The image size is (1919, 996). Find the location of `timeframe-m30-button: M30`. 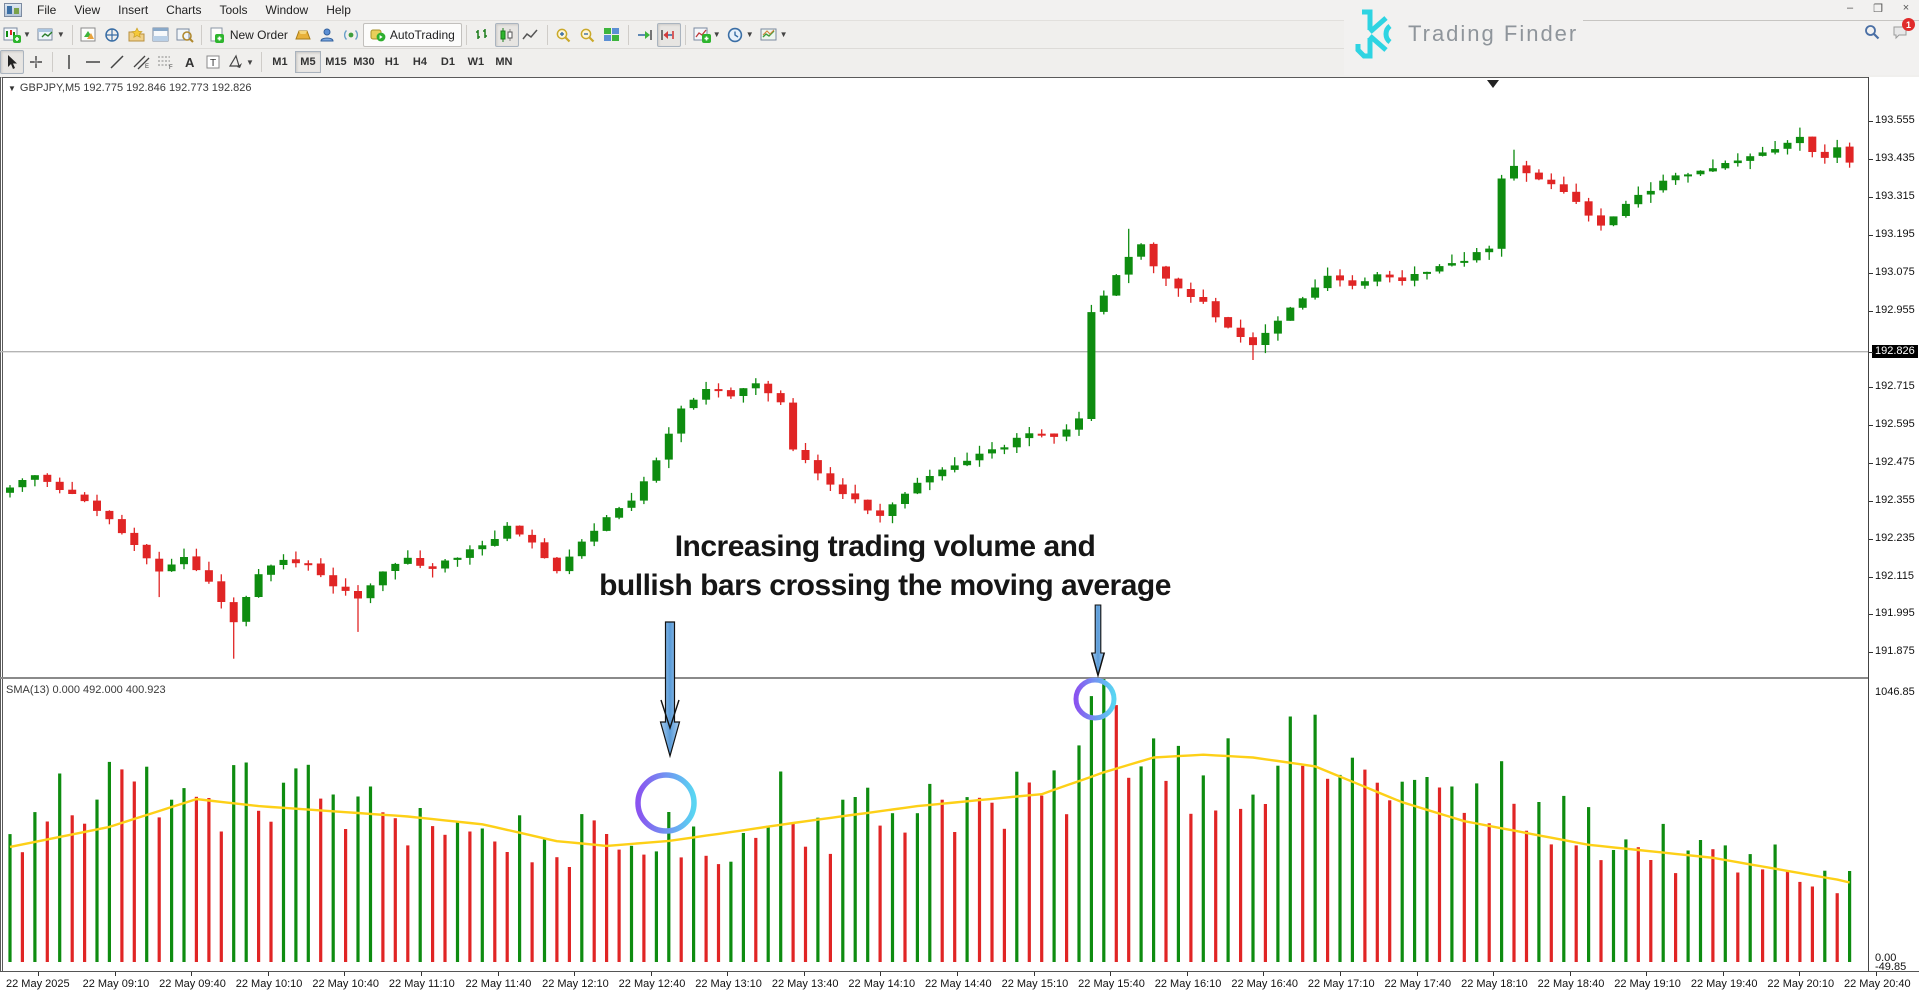

timeframe-m30-button: M30 is located at coordinates (364, 62).